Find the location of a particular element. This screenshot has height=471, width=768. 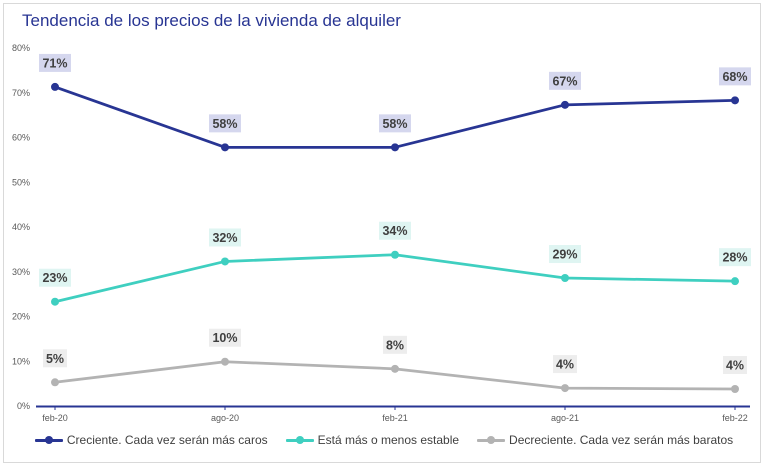

legend-item-creciente: Creciente. Cada vez serán más caros is located at coordinates (151, 440).